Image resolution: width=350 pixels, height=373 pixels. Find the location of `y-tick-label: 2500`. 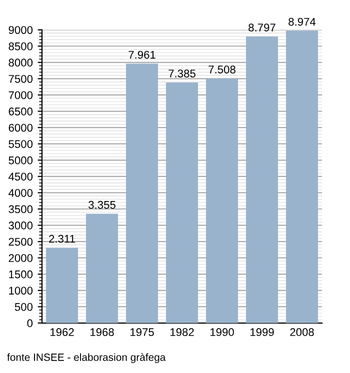

y-tick-label: 2500 is located at coordinates (20, 242).